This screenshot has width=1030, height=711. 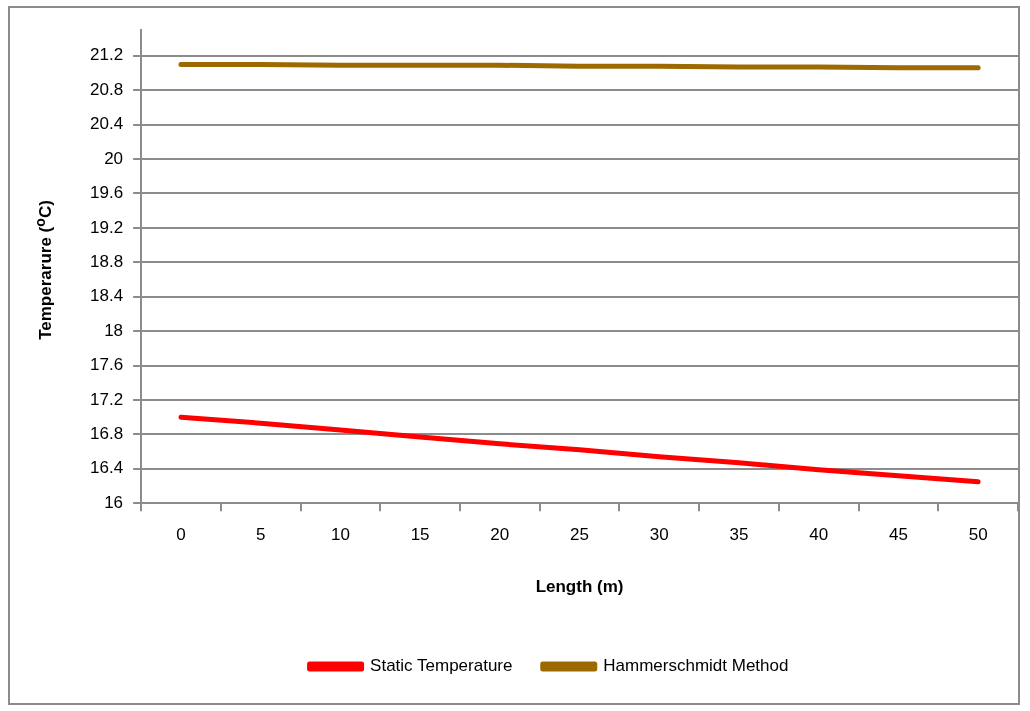 What do you see at coordinates (579, 587) in the screenshot?
I see `x-axis-title: Length (m)` at bounding box center [579, 587].